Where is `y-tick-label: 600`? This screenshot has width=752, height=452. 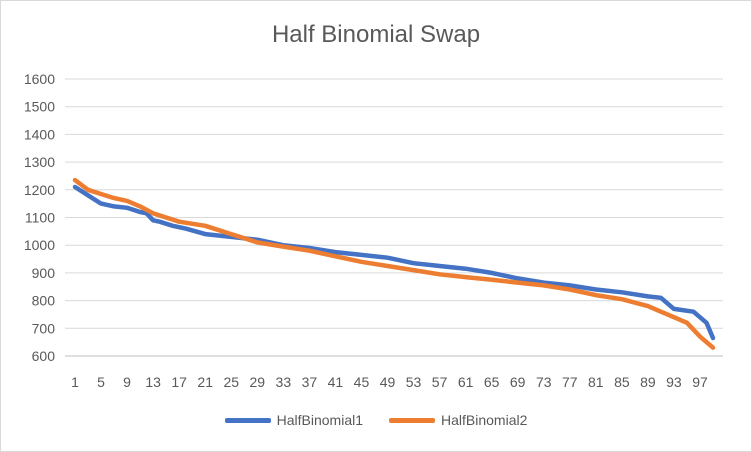
y-tick-label: 600 is located at coordinates (44, 356).